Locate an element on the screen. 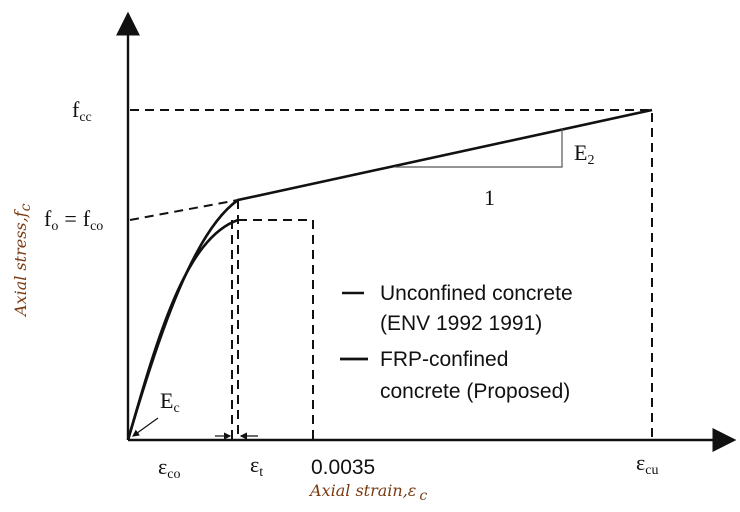  eps-t-label: εt is located at coordinates (256, 466).